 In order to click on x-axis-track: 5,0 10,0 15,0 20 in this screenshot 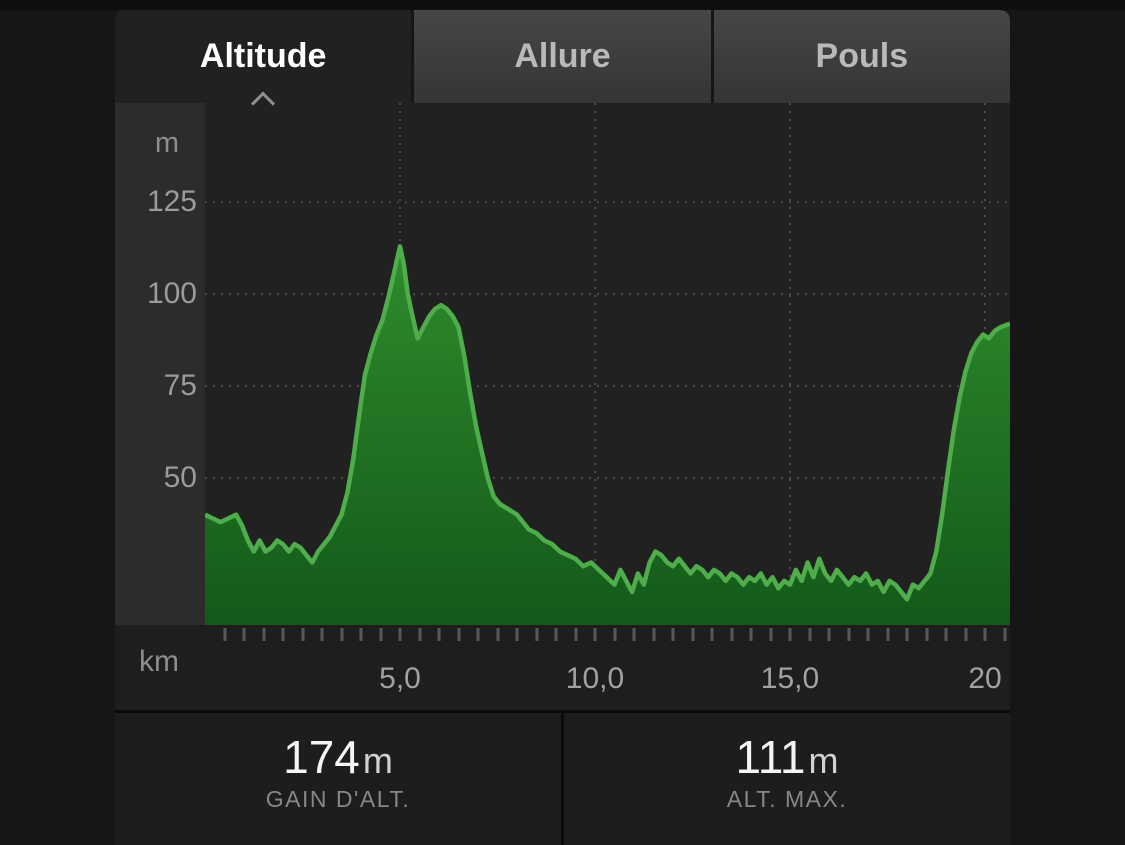, I will do `click(607, 667)`.